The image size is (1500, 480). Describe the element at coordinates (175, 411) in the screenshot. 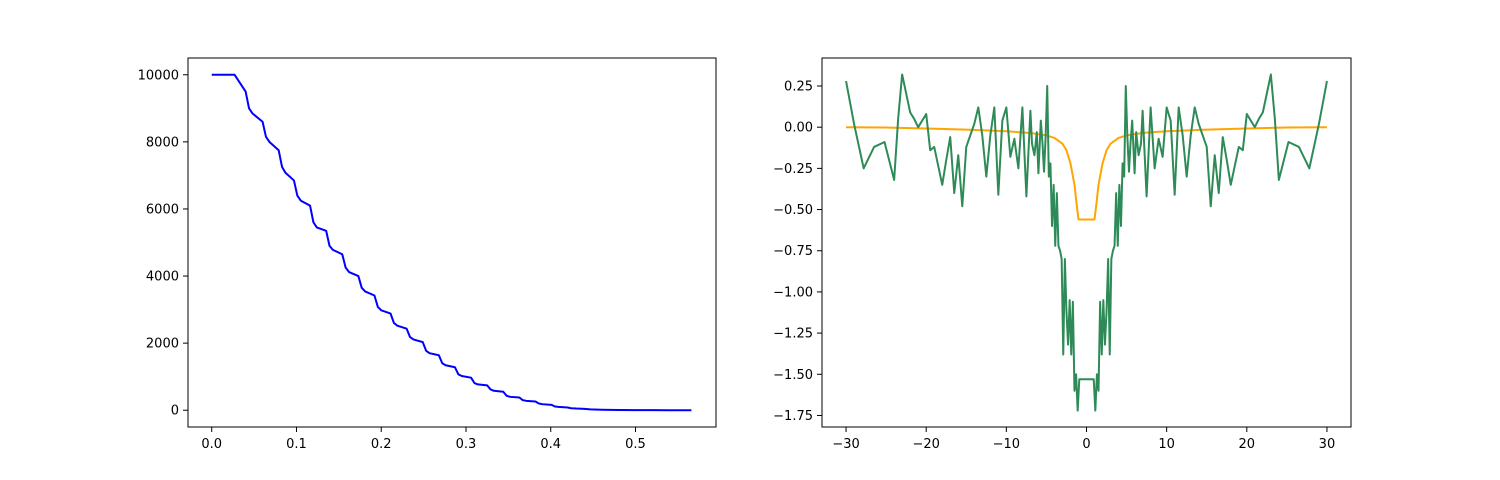

I see `y-tick-label: 0` at that location.